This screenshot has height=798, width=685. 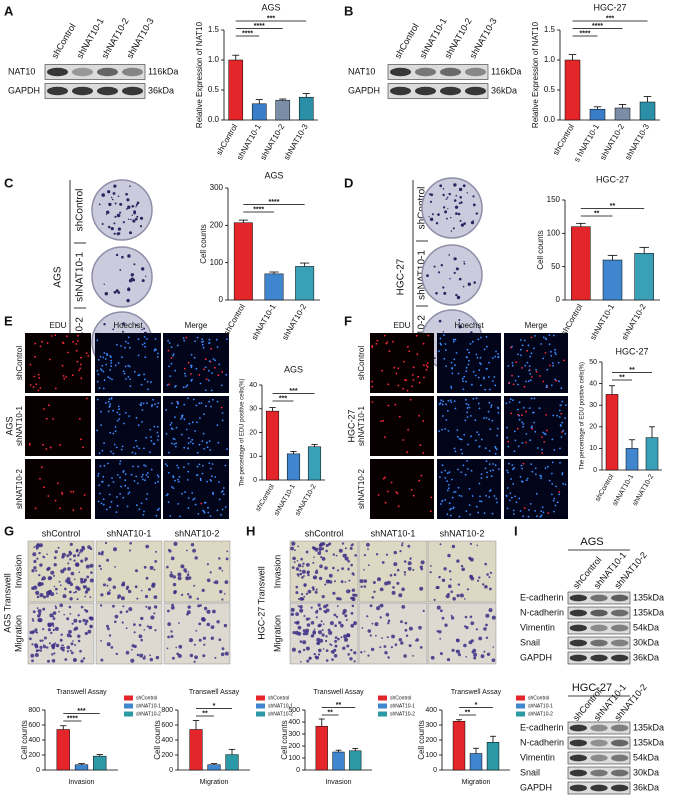 What do you see at coordinates (583, 416) in the screenshot?
I see `y-axis-label: The percentage of EDU positive cells(%)` at bounding box center [583, 416].